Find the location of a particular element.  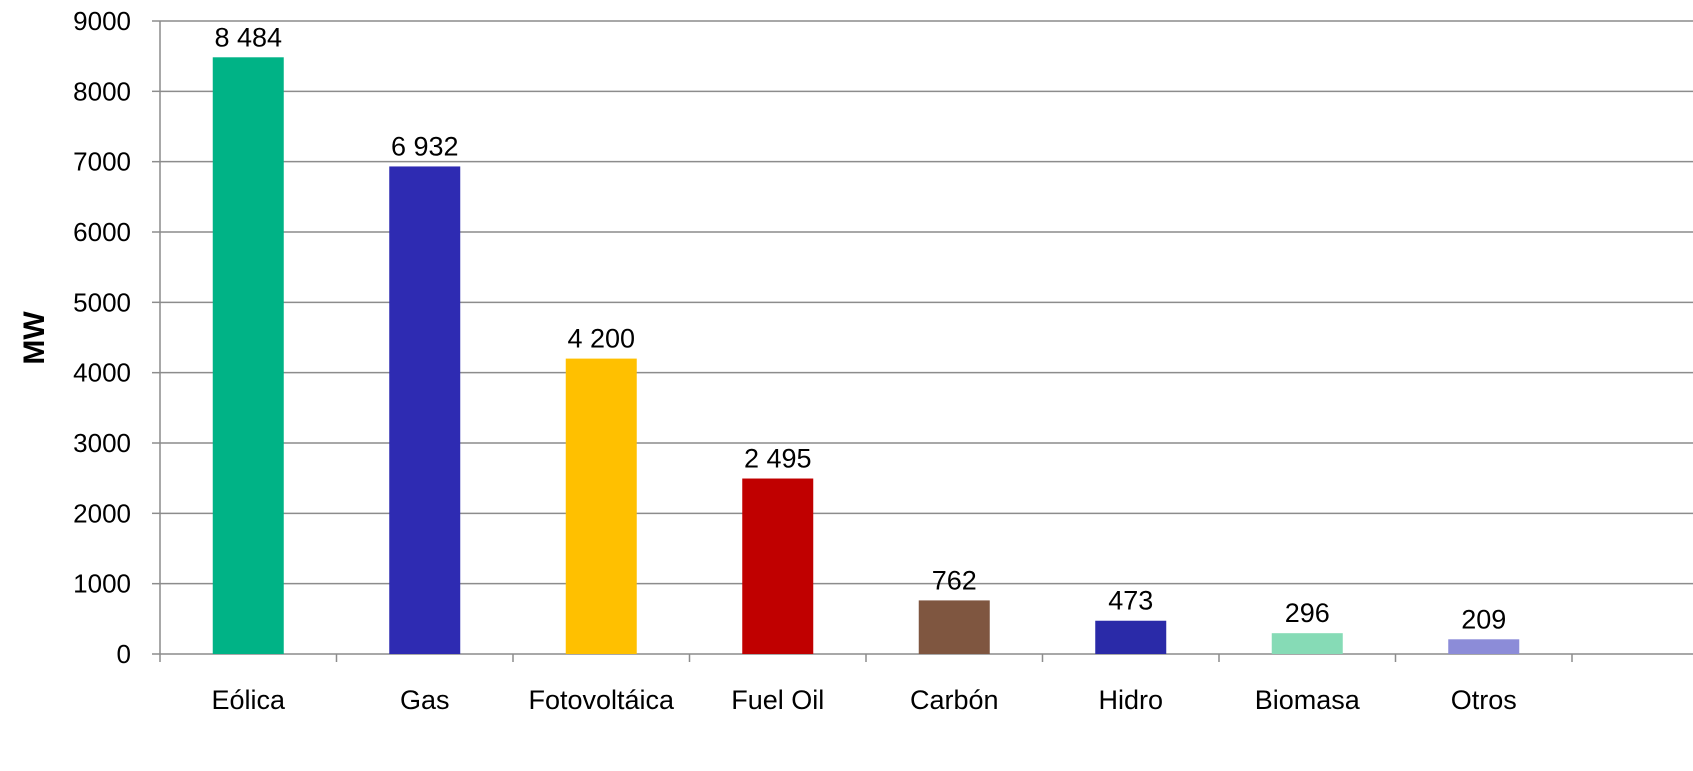

data-label: 6 932 is located at coordinates (425, 146).